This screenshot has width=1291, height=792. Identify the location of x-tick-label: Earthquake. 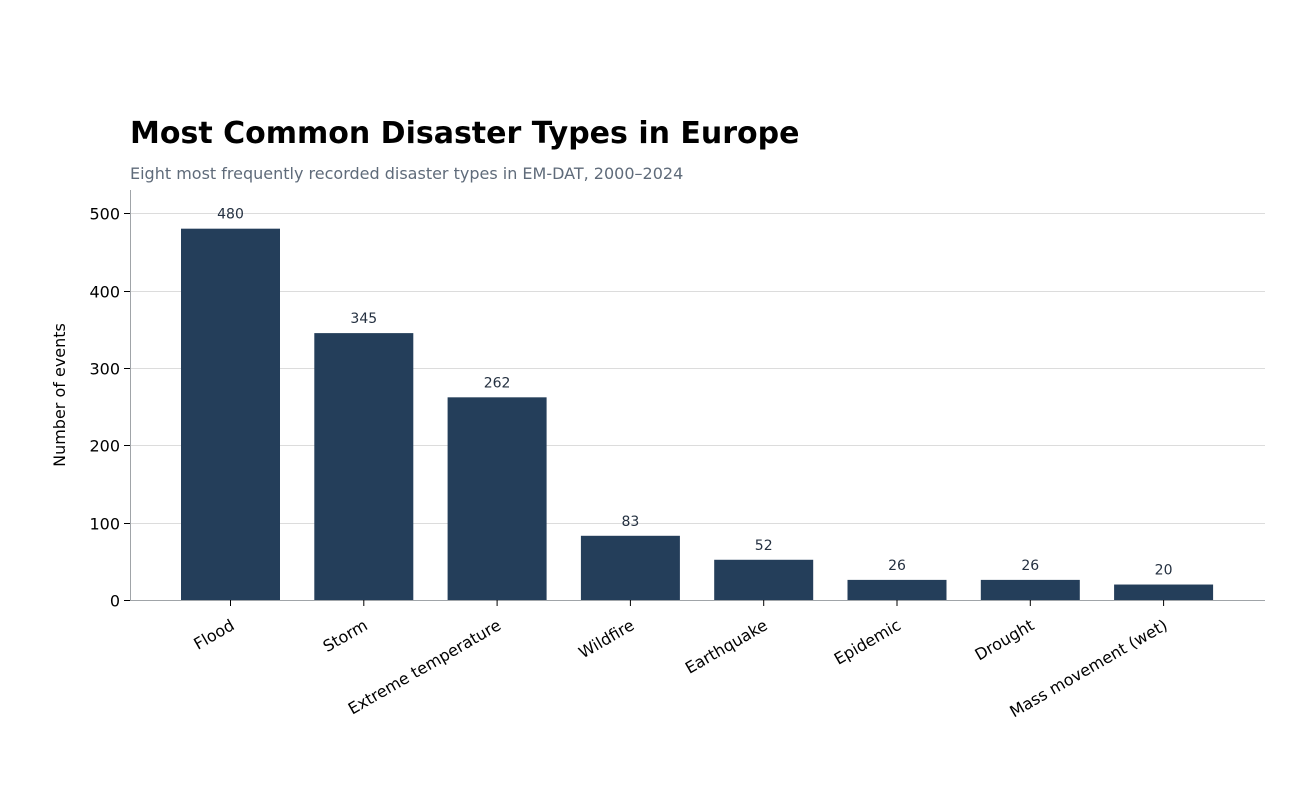
(726, 646).